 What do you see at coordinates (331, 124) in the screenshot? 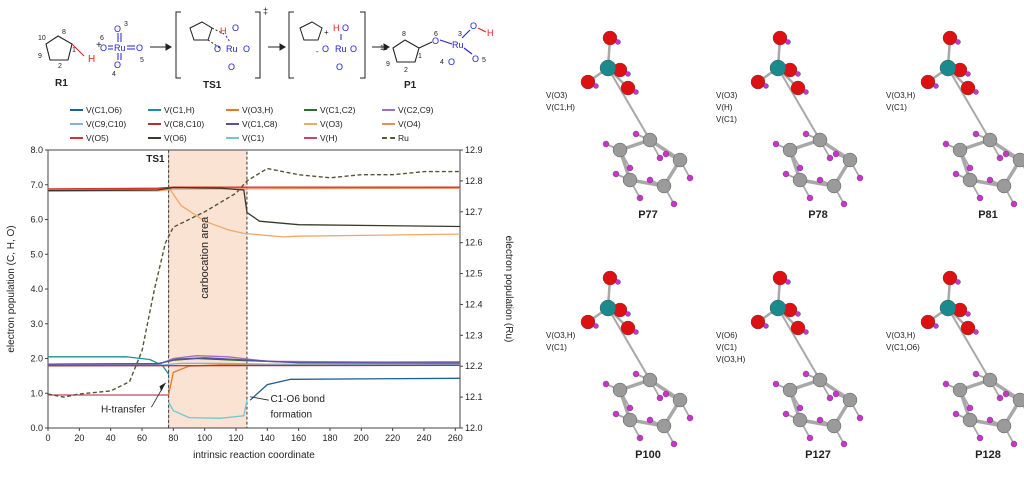
I see `legend-label: V(O3)` at bounding box center [331, 124].